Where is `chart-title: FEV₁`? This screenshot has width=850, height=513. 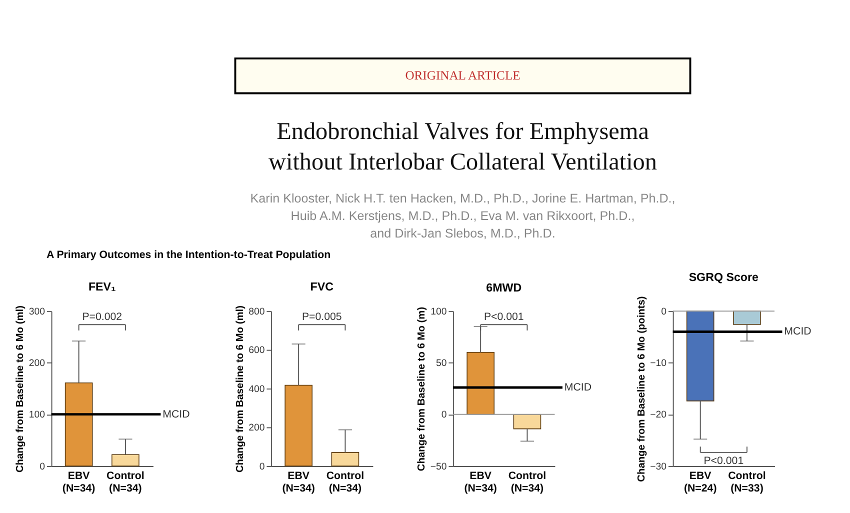 chart-title: FEV₁ is located at coordinates (102, 287).